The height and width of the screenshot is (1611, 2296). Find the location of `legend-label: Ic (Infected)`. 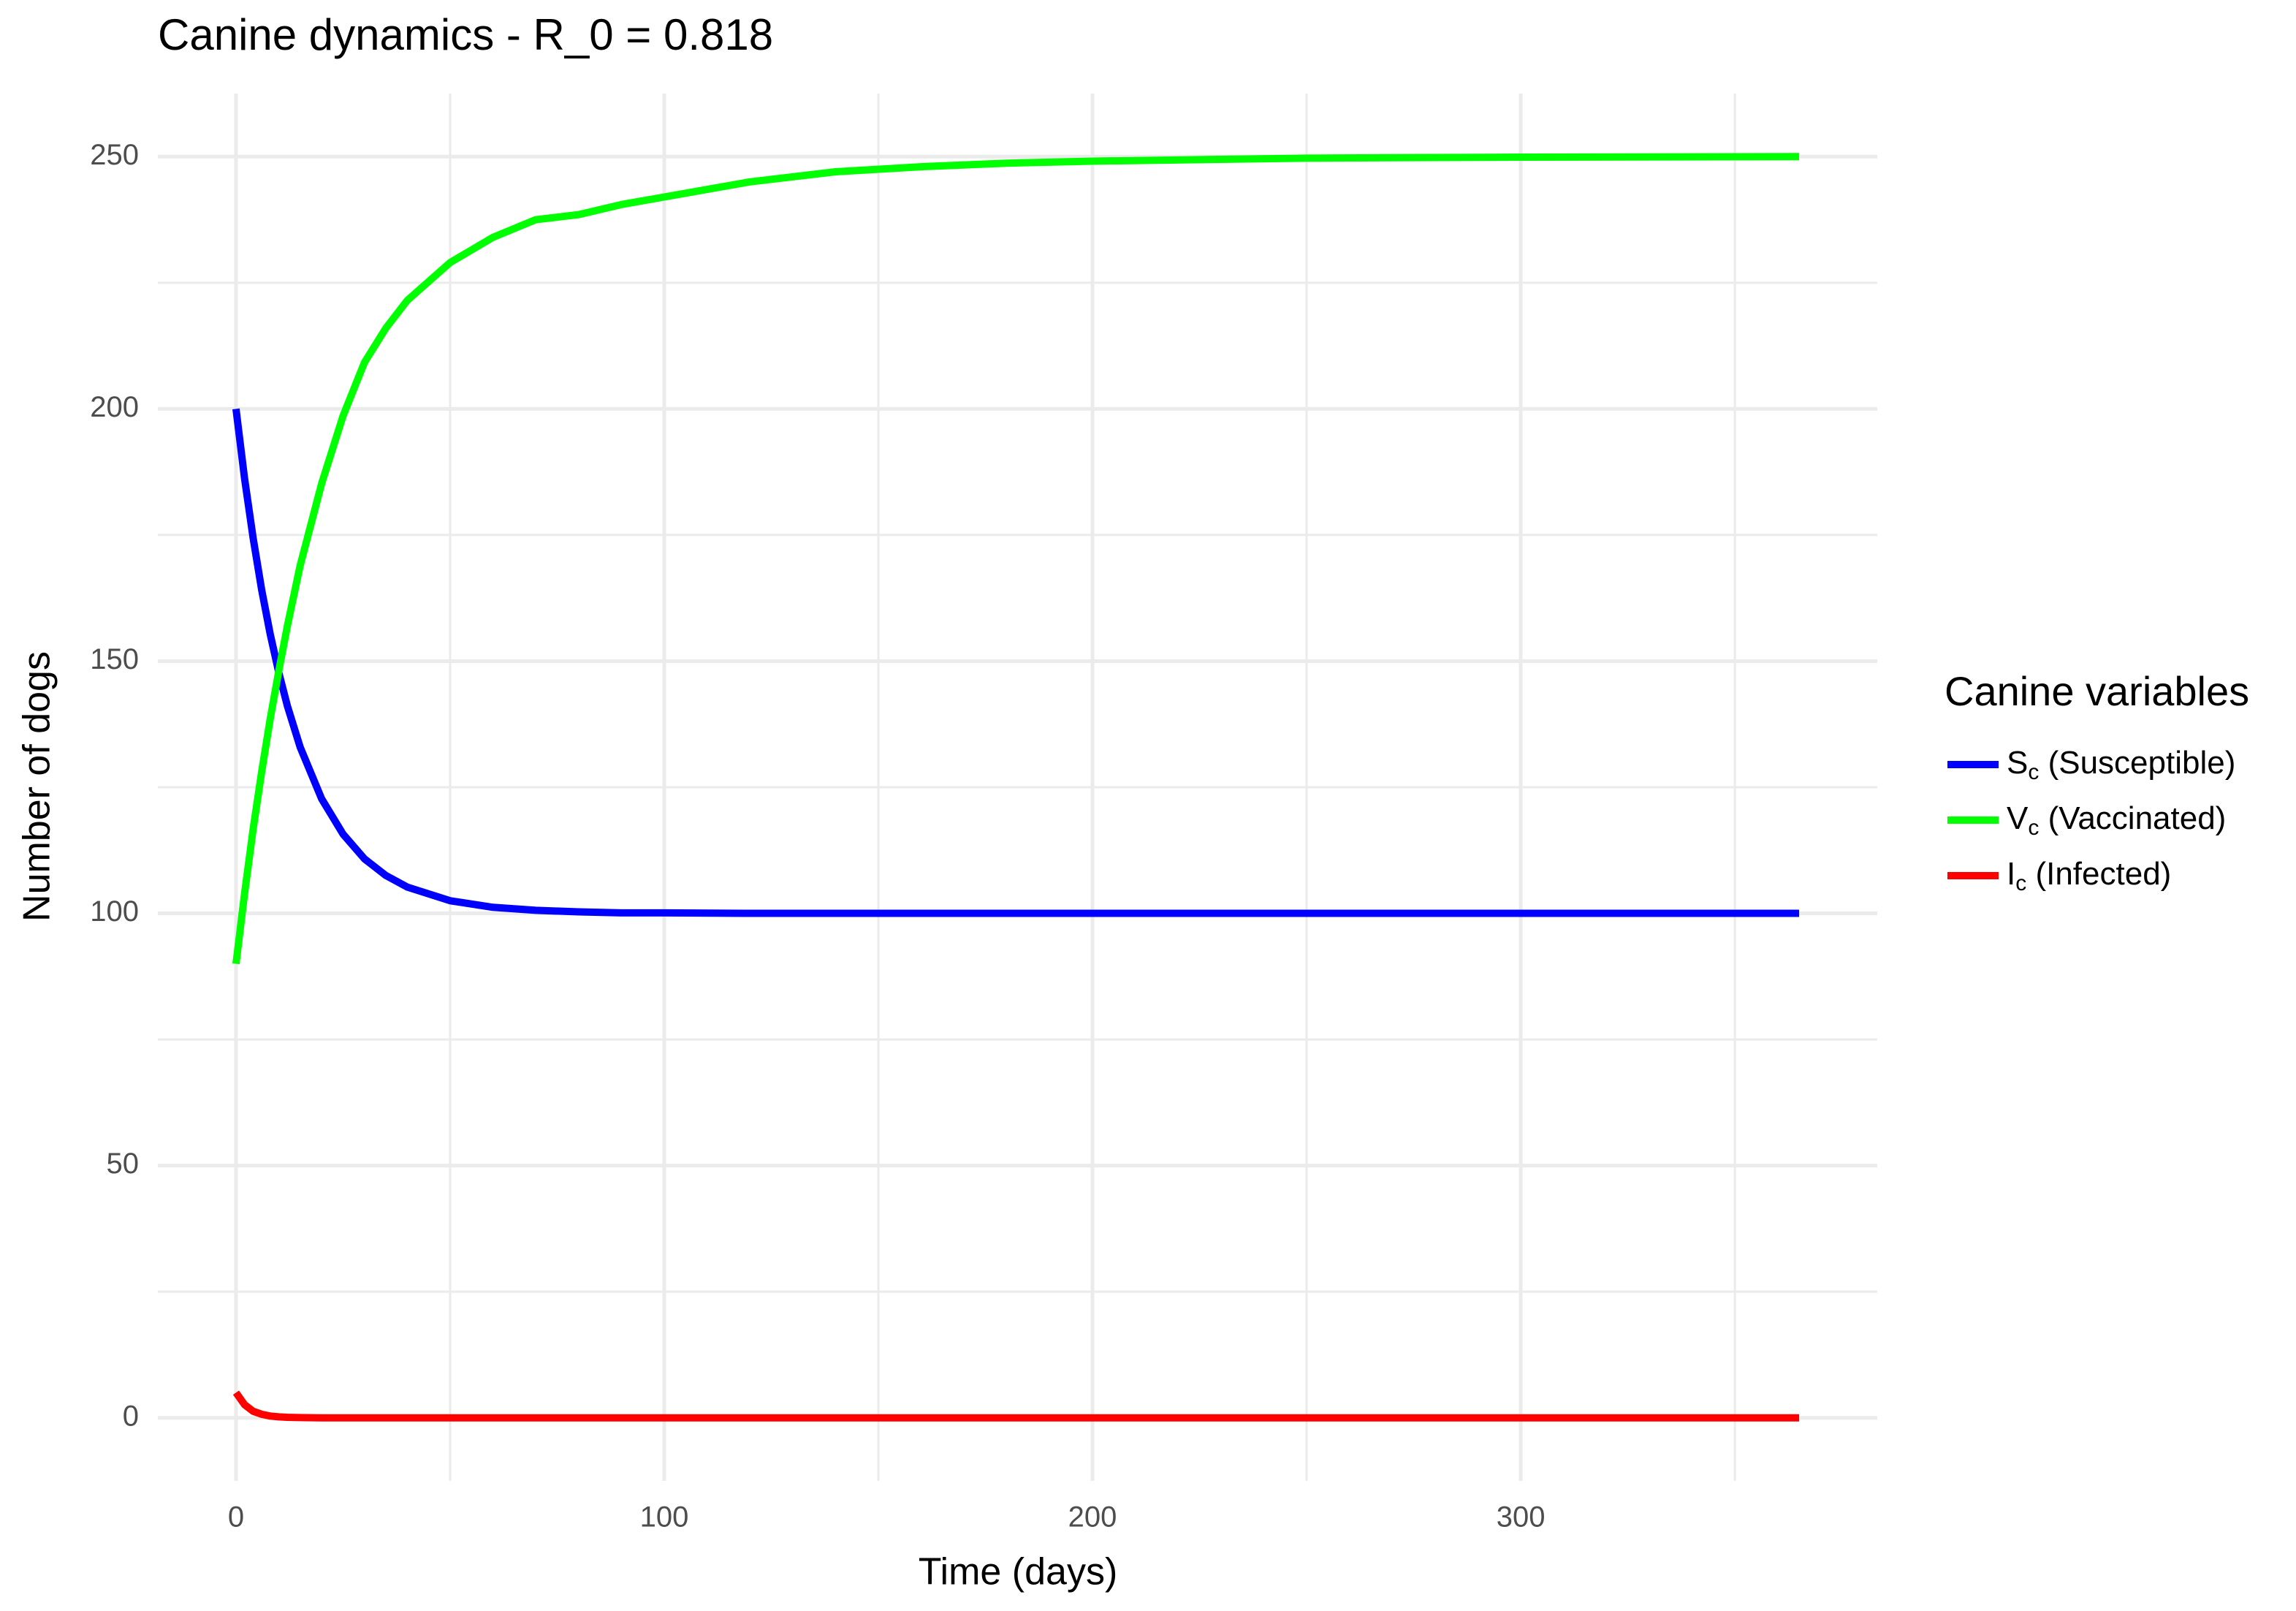

legend-label: Ic (Infected) is located at coordinates (2089, 875).